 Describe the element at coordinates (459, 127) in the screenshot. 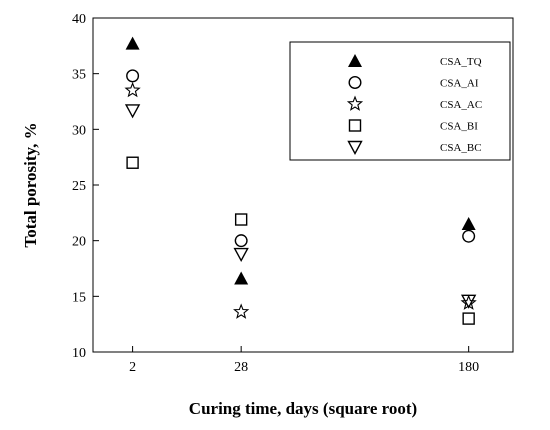

I see `legend-label-csa-bi: CSA_BI` at that location.